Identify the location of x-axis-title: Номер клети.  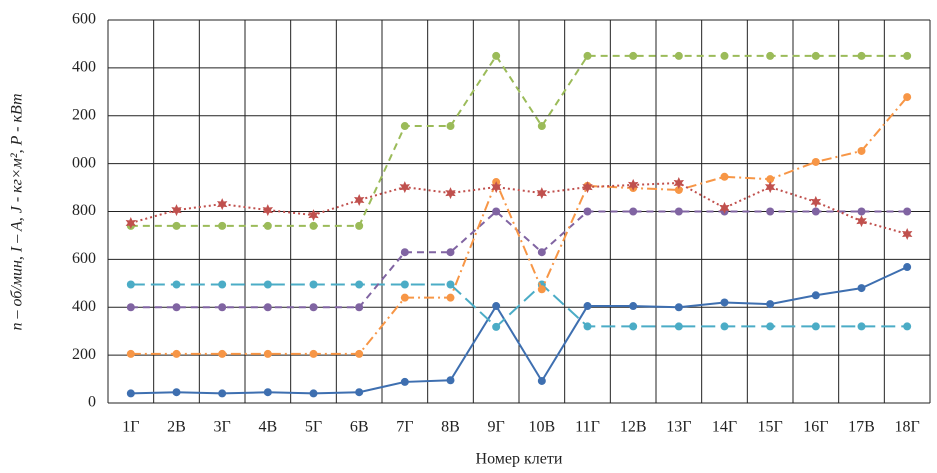
(519, 459).